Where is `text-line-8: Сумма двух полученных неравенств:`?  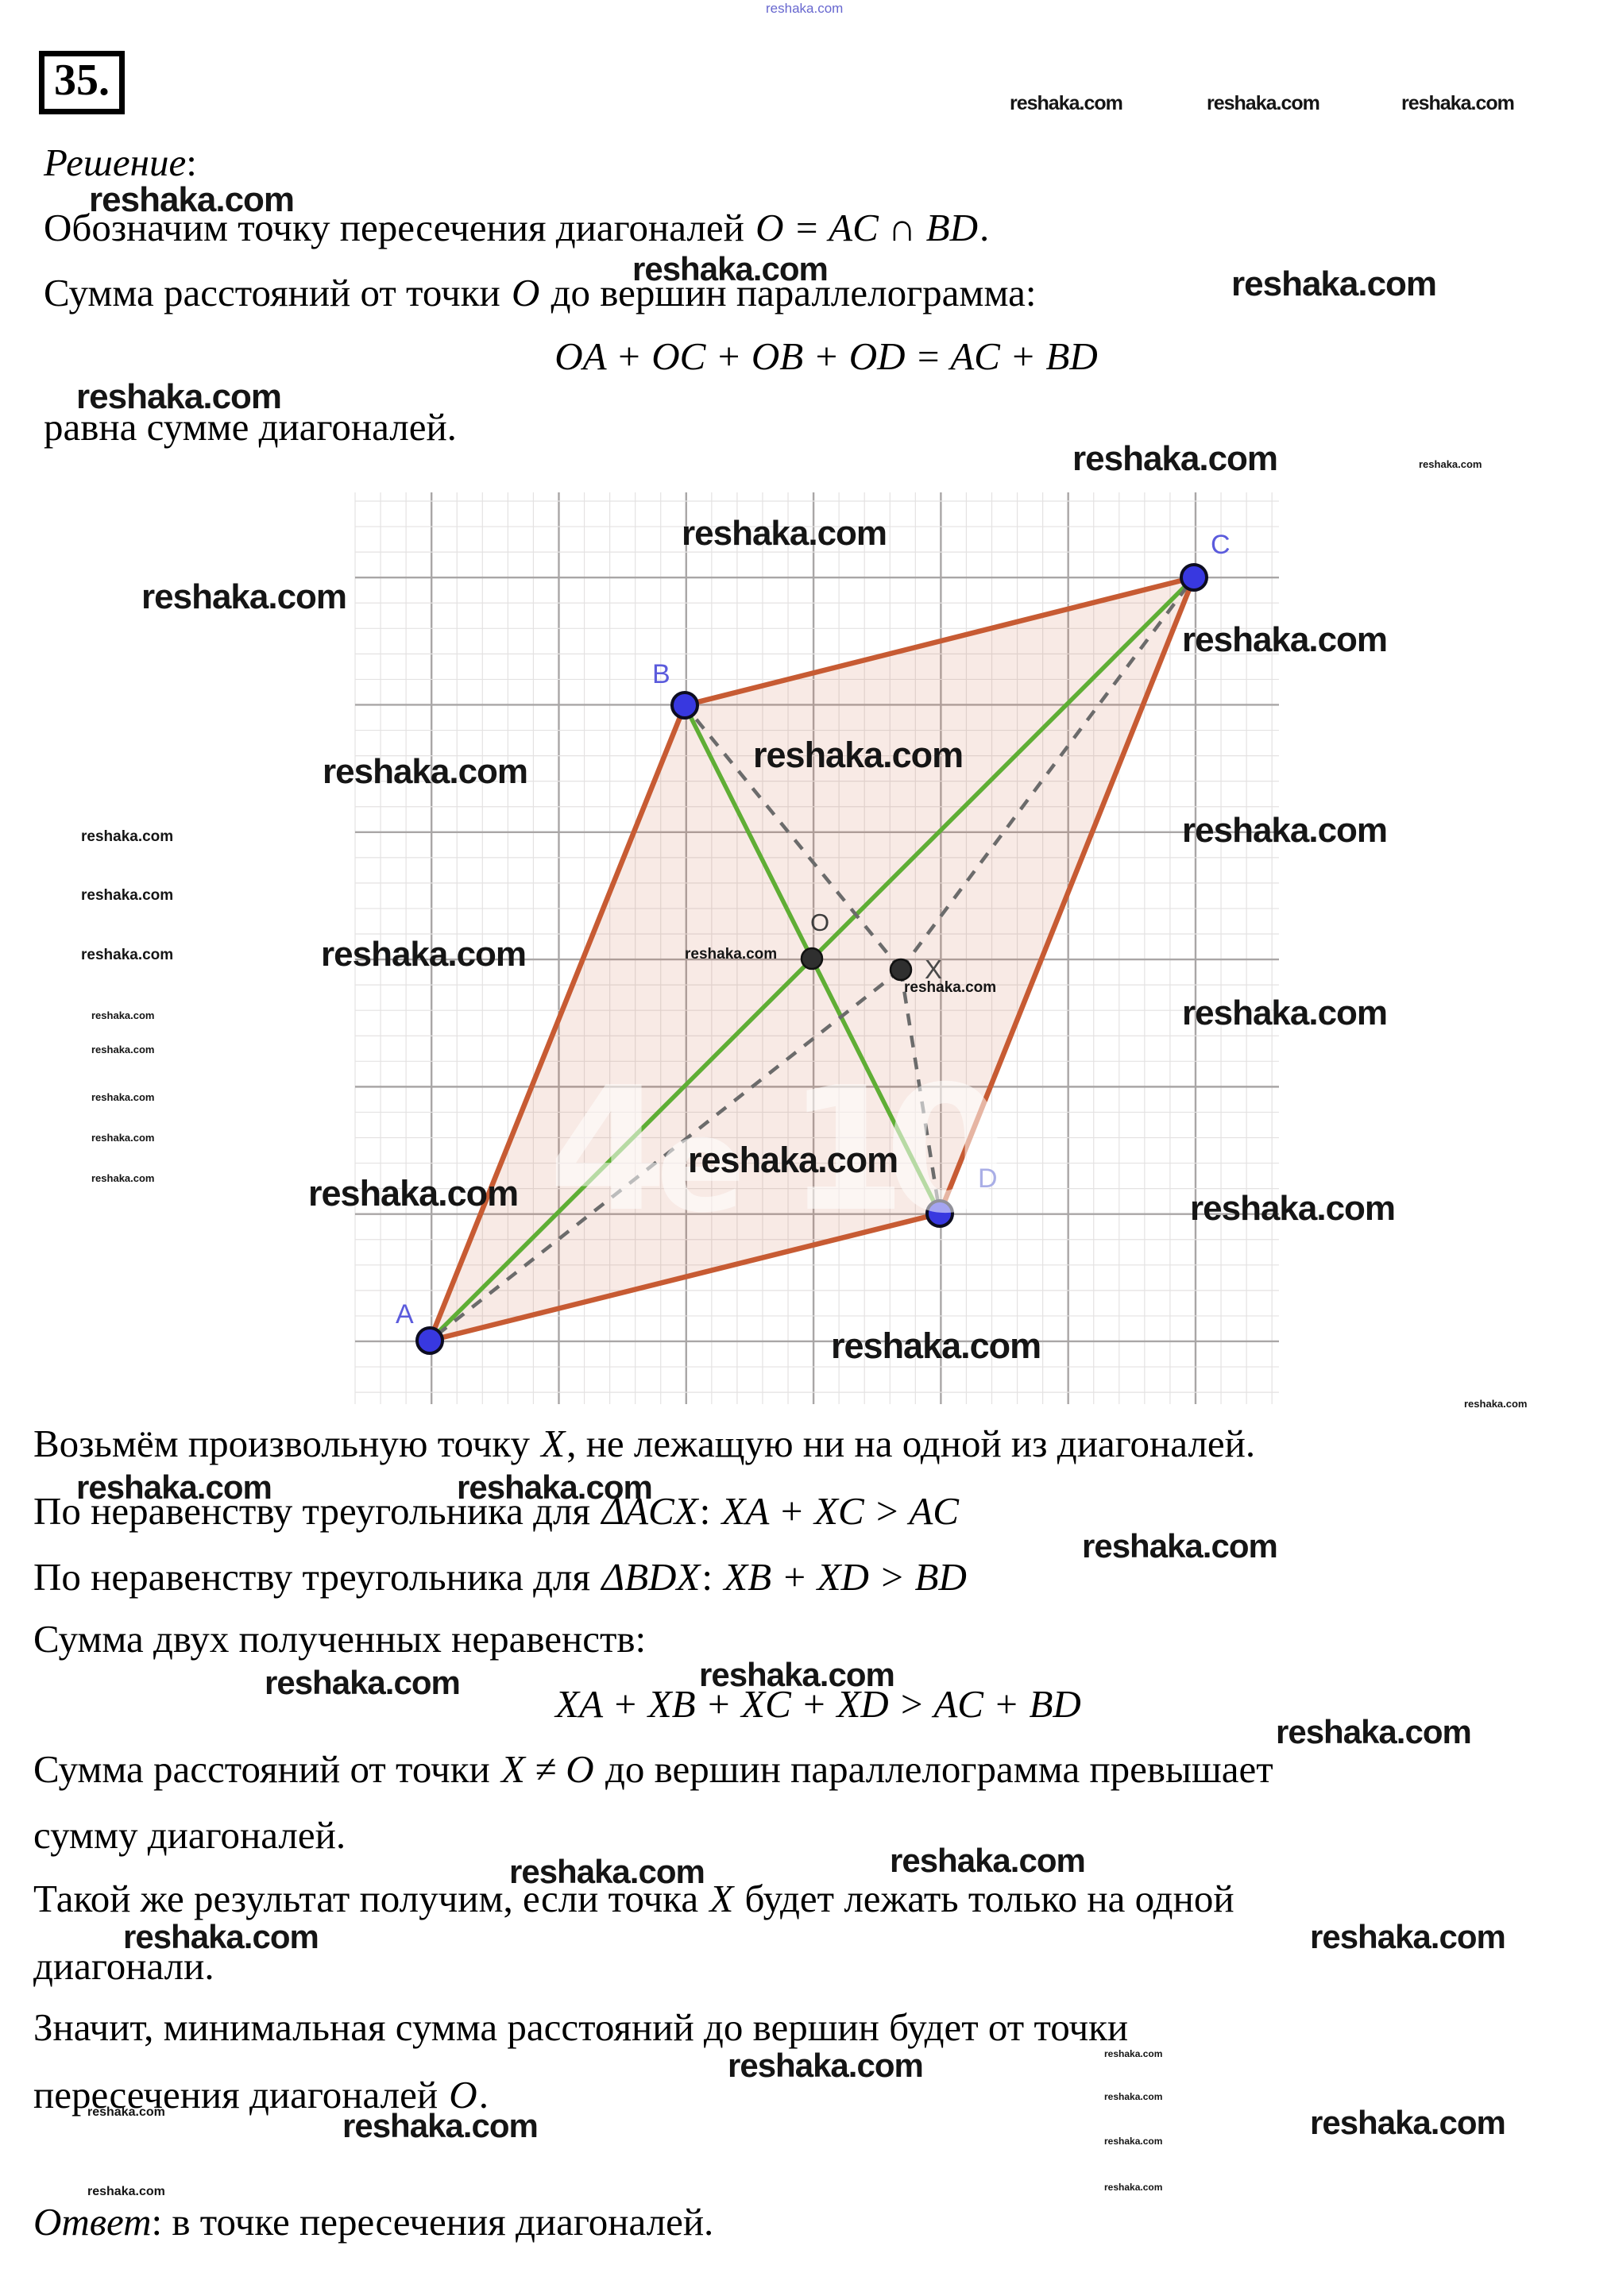 text-line-8: Сумма двух полученных неравенств: is located at coordinates (340, 1639).